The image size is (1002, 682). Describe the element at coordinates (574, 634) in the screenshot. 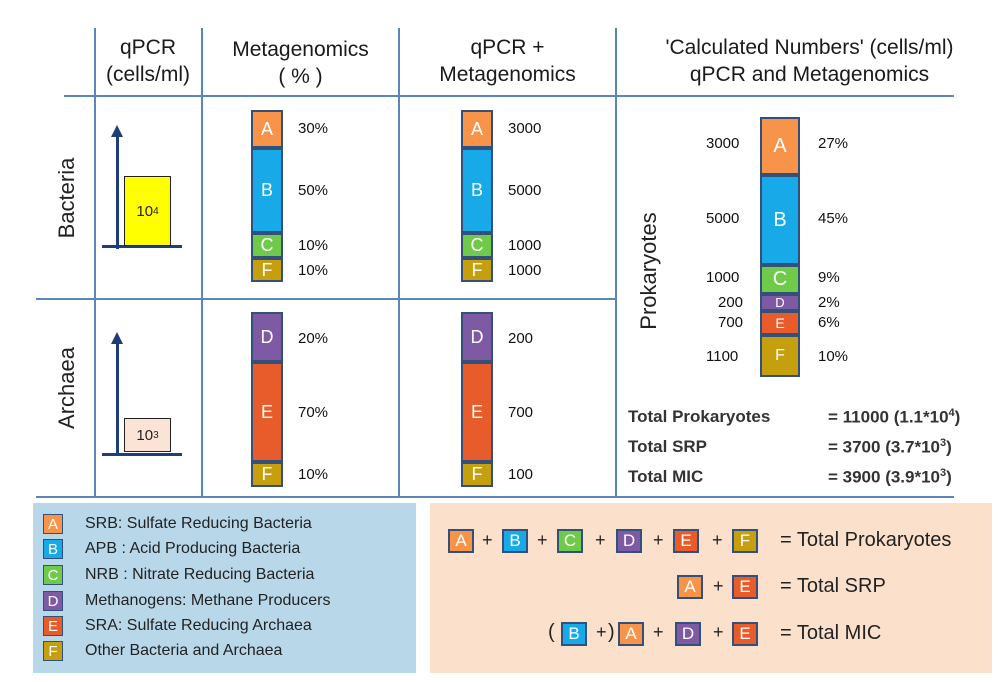

I see `eq3-swatch-b: B` at that location.